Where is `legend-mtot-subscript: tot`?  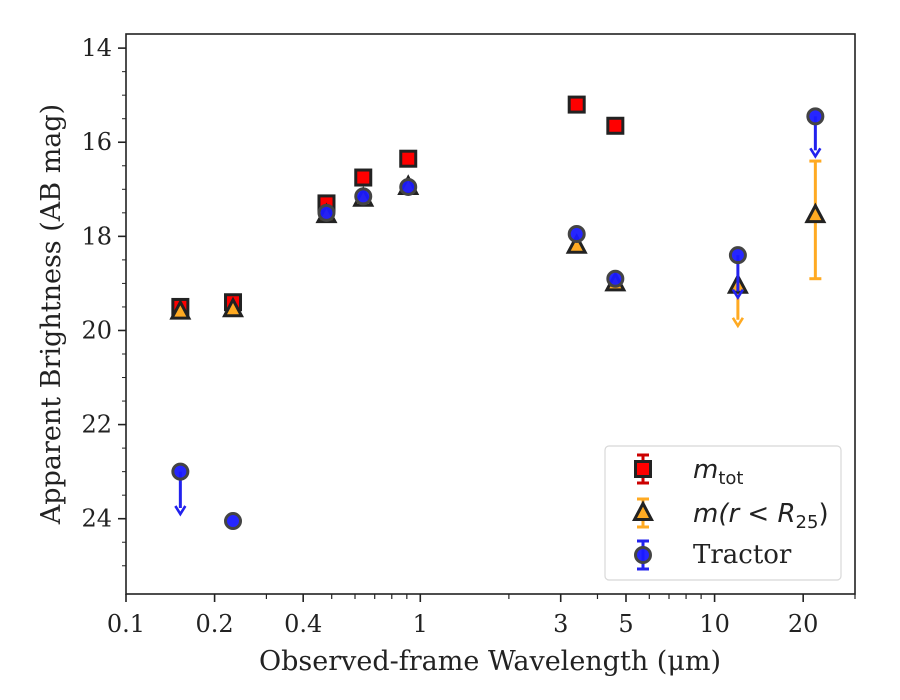
legend-mtot-subscript: tot is located at coordinates (730, 478).